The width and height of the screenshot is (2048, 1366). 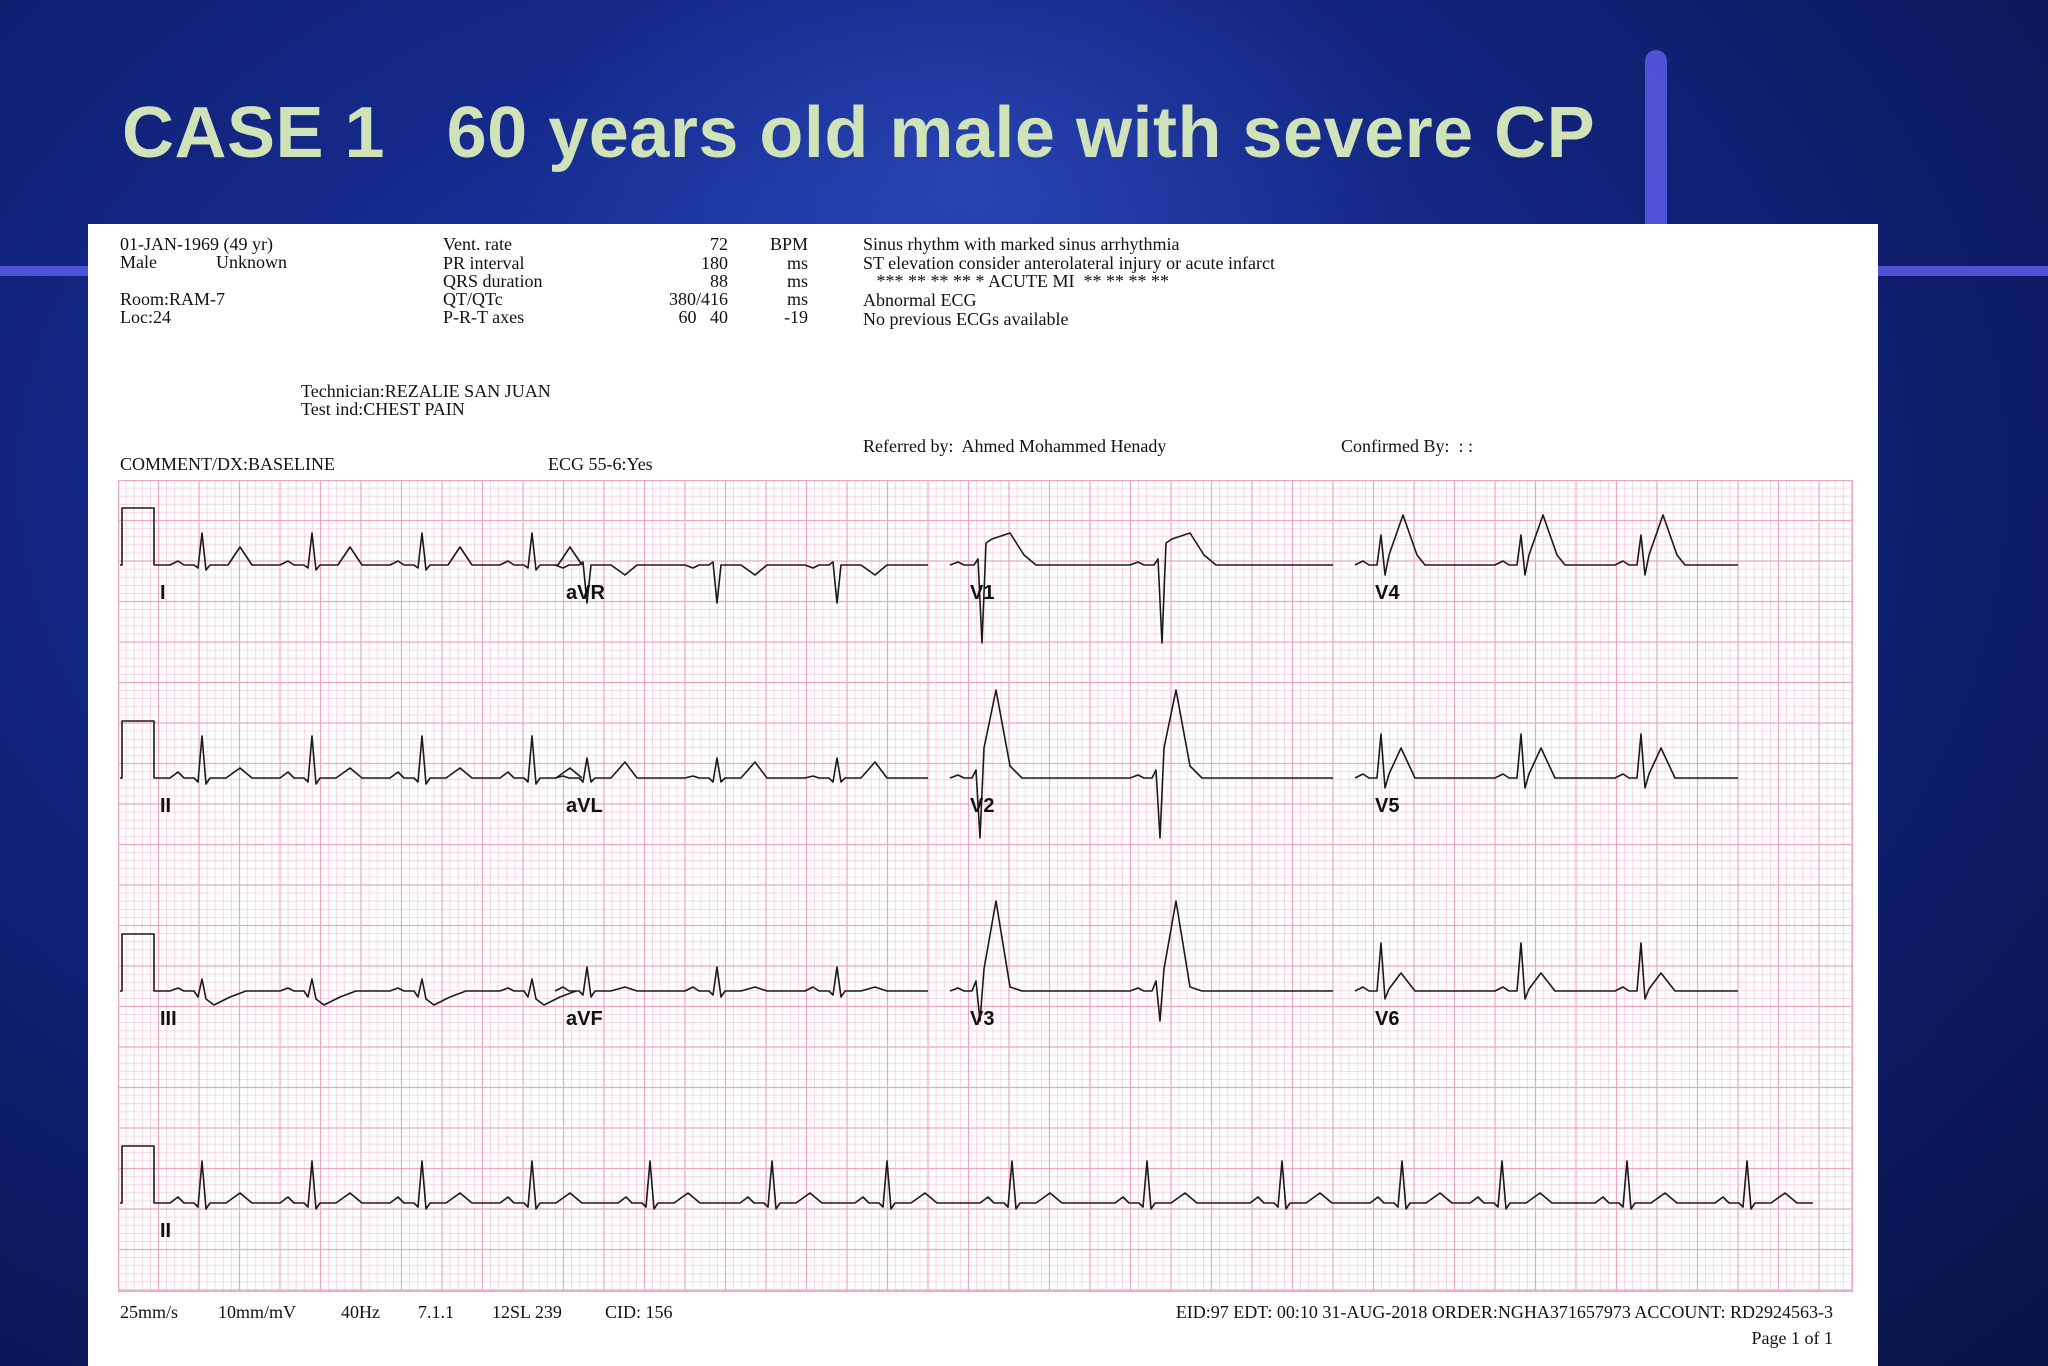 I want to click on ecg-trace-aVL, so click(x=741, y=770).